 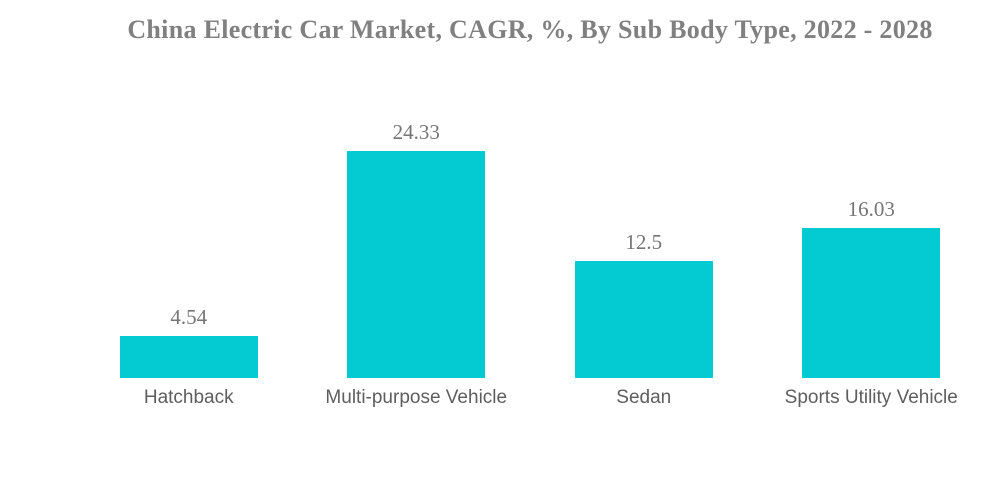 I want to click on bar-value-label: 12.5, so click(x=644, y=241).